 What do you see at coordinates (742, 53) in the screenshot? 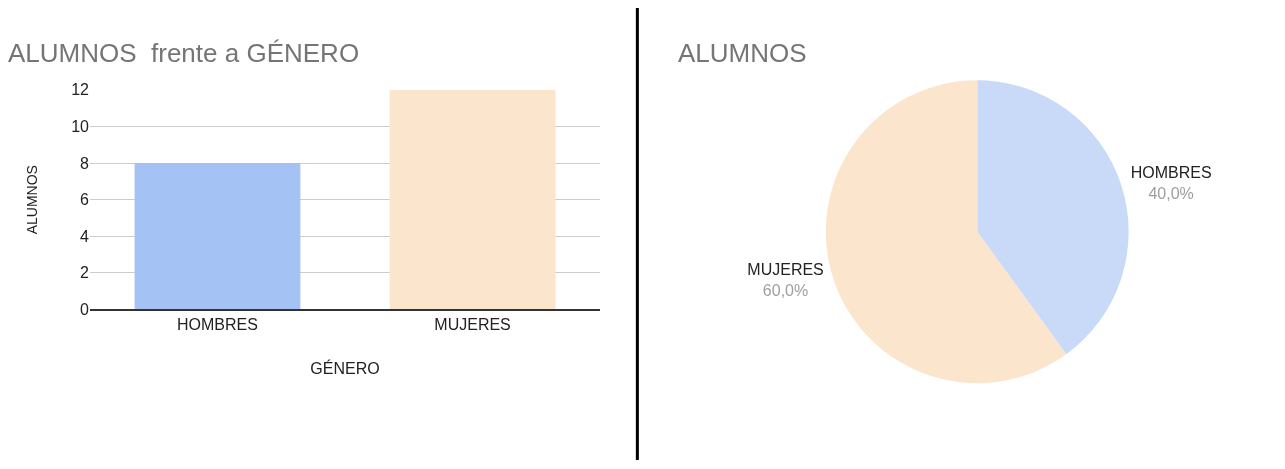
I see `chart-title: ALUMNOS` at bounding box center [742, 53].